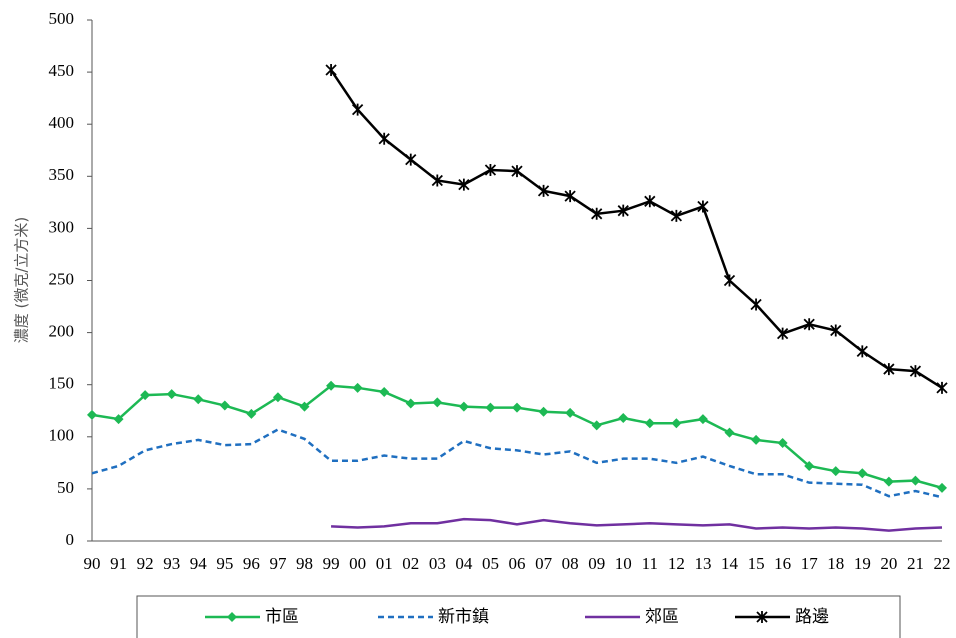  What do you see at coordinates (676, 563) in the screenshot?
I see `x-tick-label: 12` at bounding box center [676, 563].